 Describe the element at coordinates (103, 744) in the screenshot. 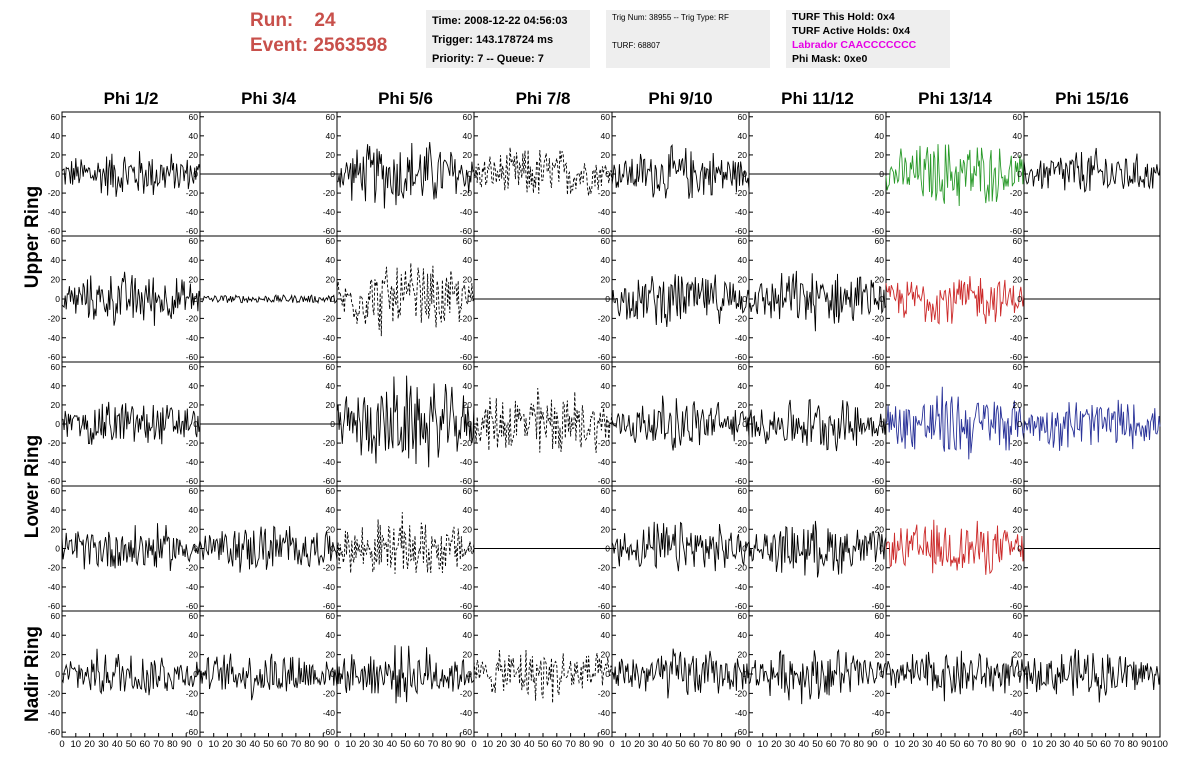

I see `x-tick-label: 30` at that location.